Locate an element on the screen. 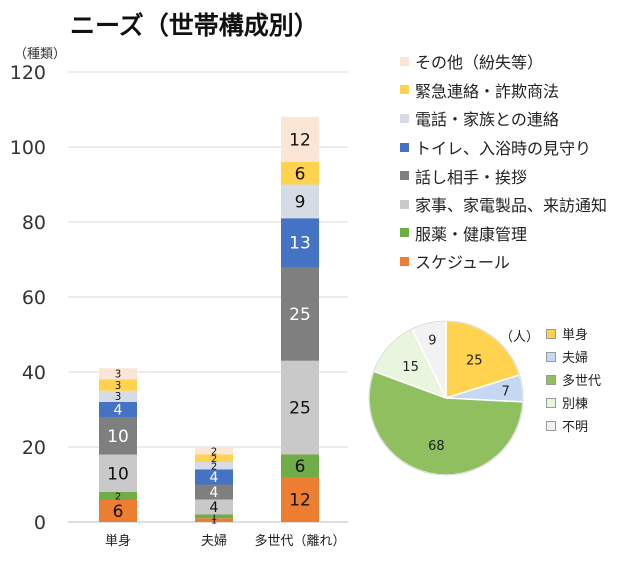  y-tick-label: 80 is located at coordinates (34, 223).